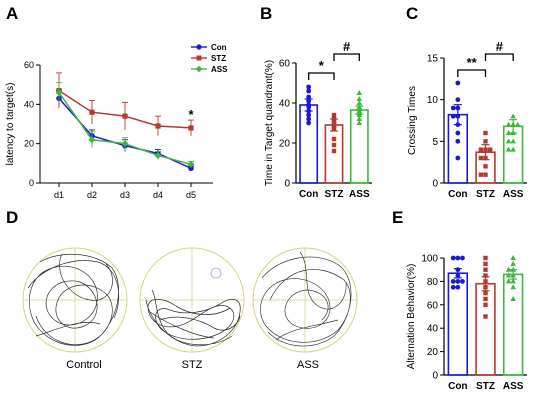 Image resolution: width=550 pixels, height=403 pixels. Describe the element at coordinates (191, 195) in the screenshot. I see `x-tick-label-a: d5` at that location.